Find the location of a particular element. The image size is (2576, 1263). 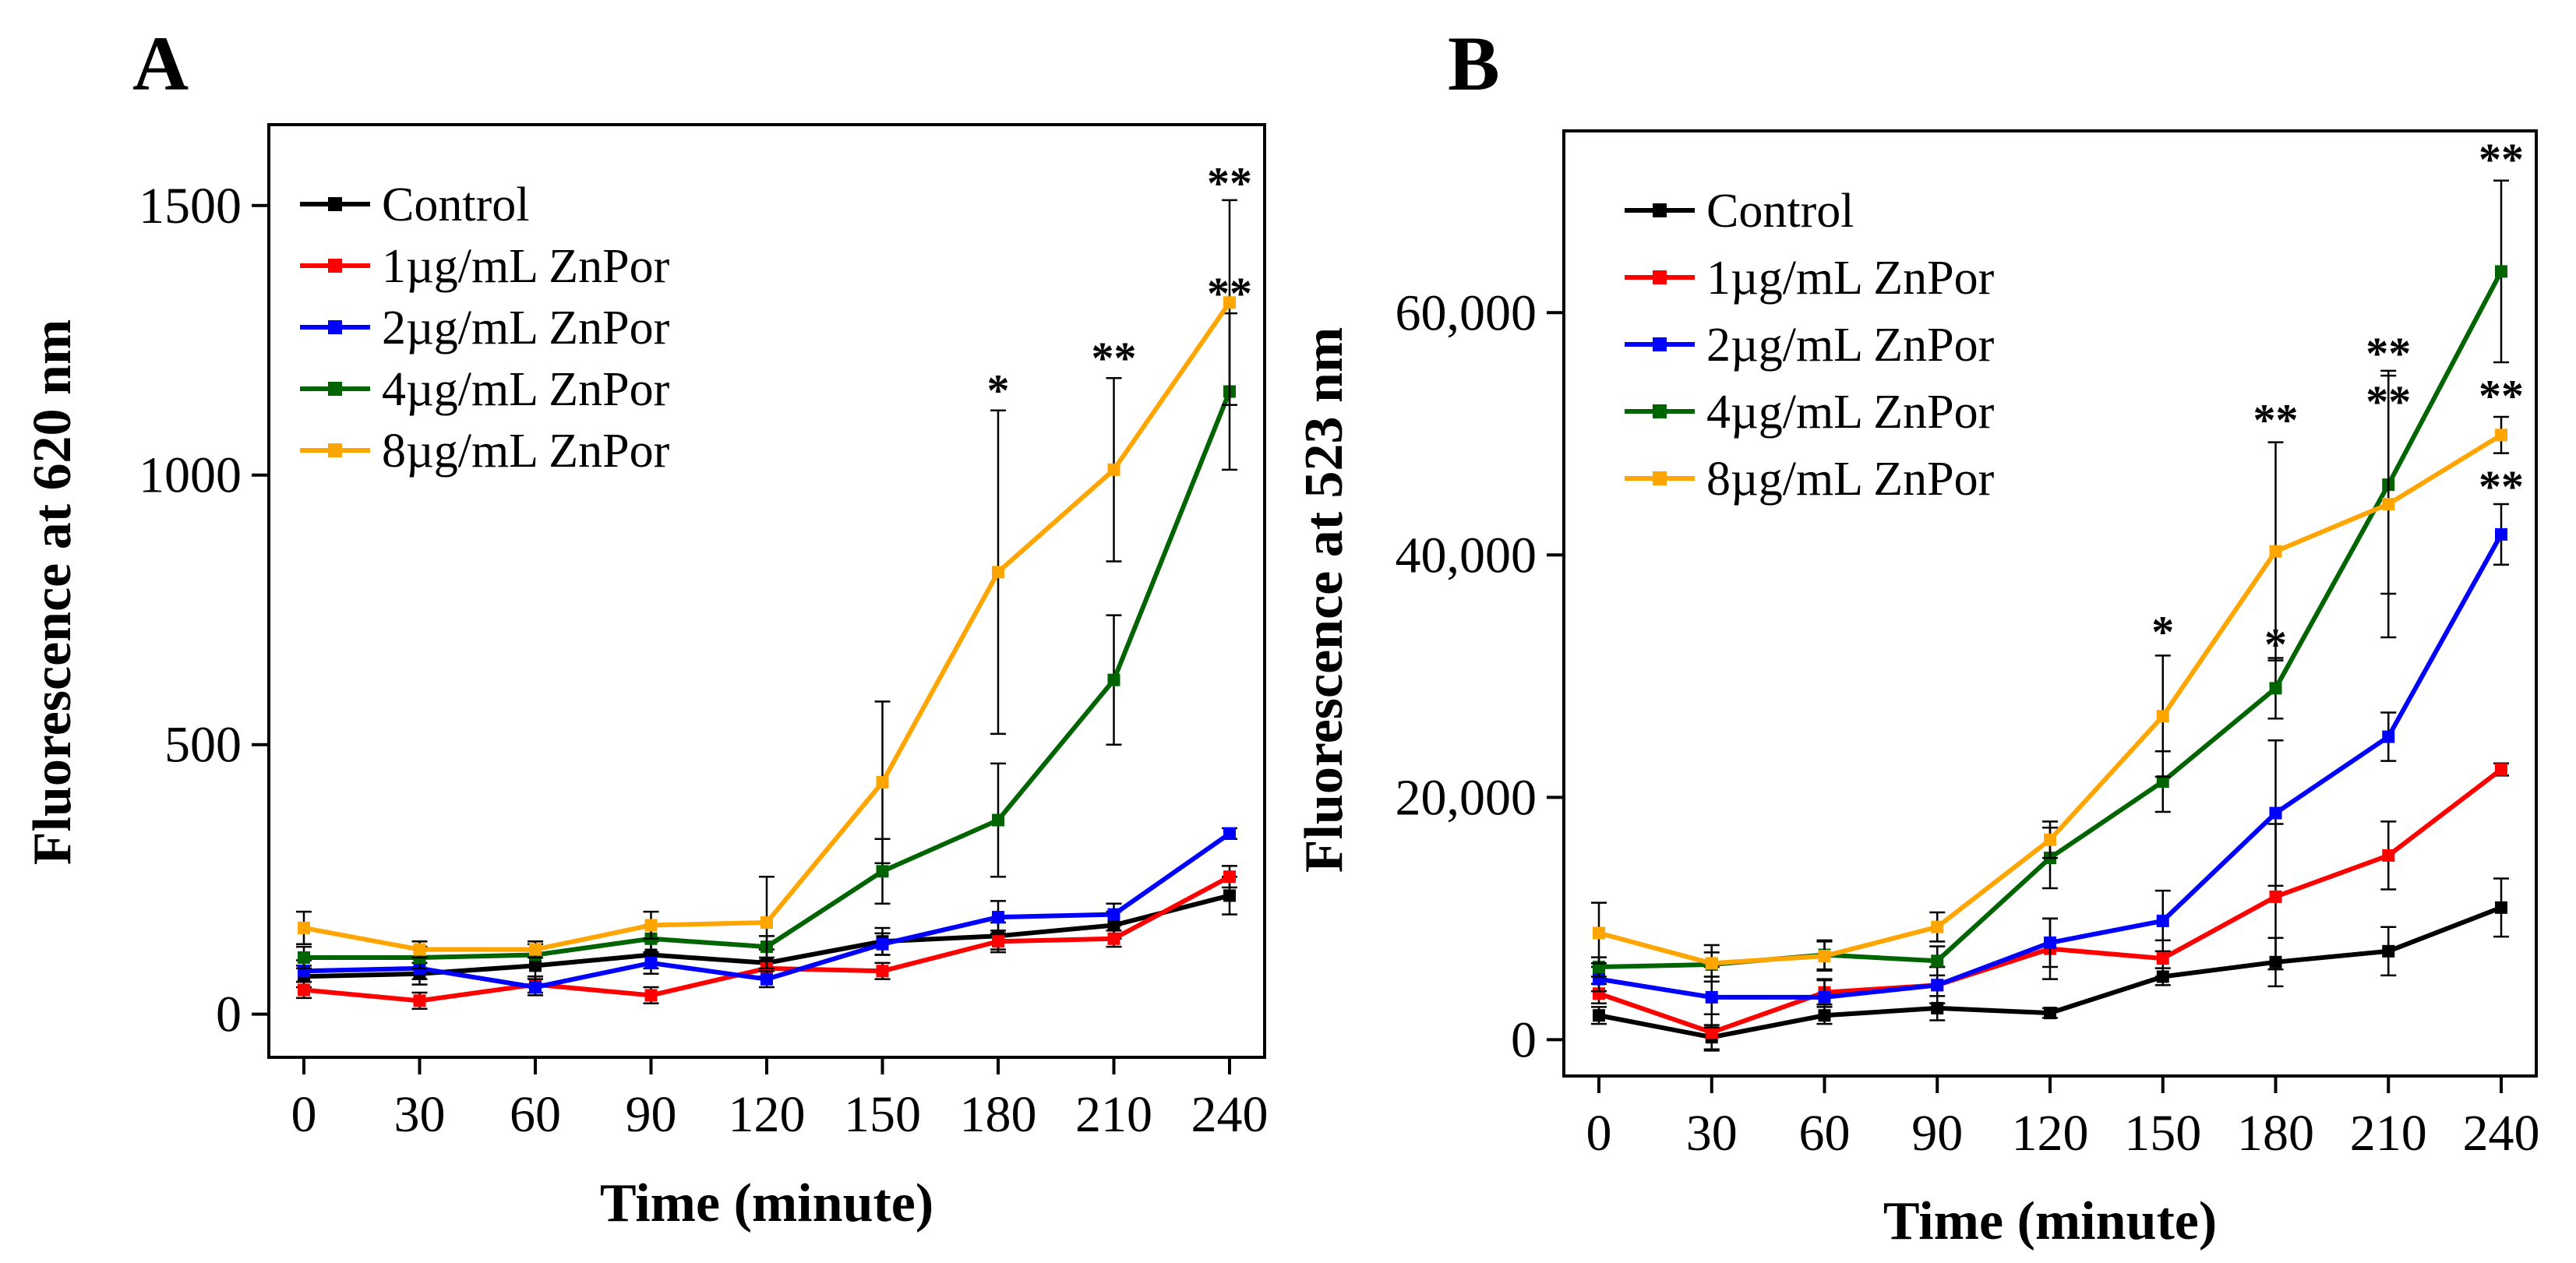

panel-a-x-tick-label: 150 is located at coordinates (882, 1114).